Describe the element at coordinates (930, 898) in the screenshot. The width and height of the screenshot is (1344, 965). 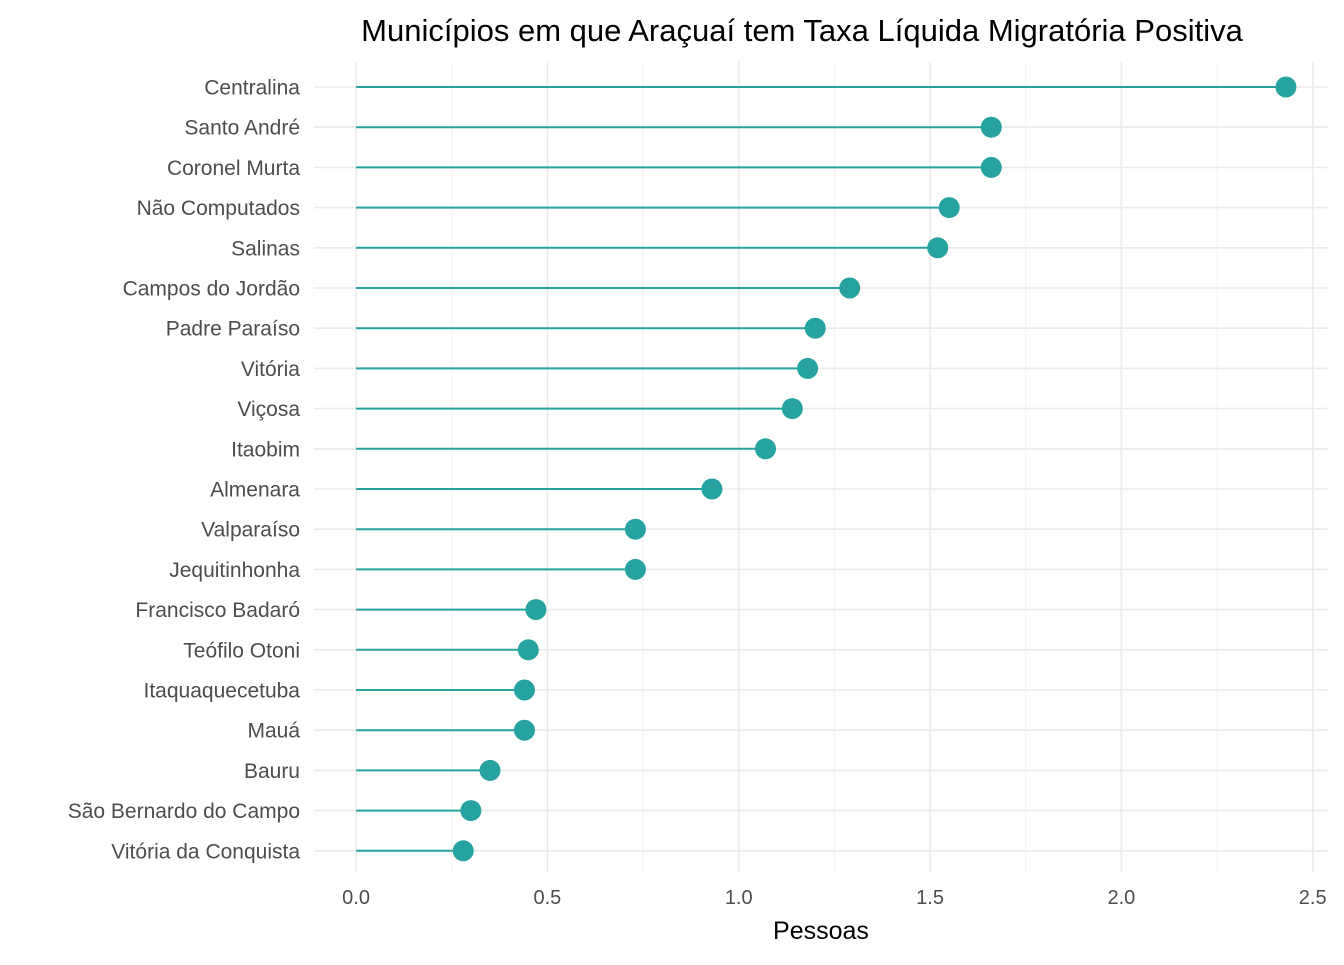
I see `x-tick-label: 1.5` at that location.